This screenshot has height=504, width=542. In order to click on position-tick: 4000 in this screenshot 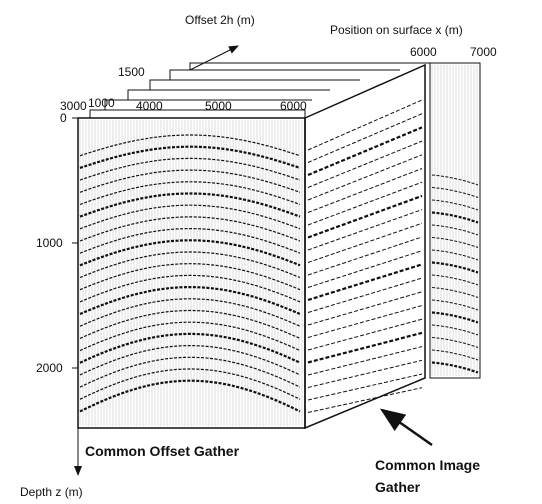, I will do `click(149, 106)`.